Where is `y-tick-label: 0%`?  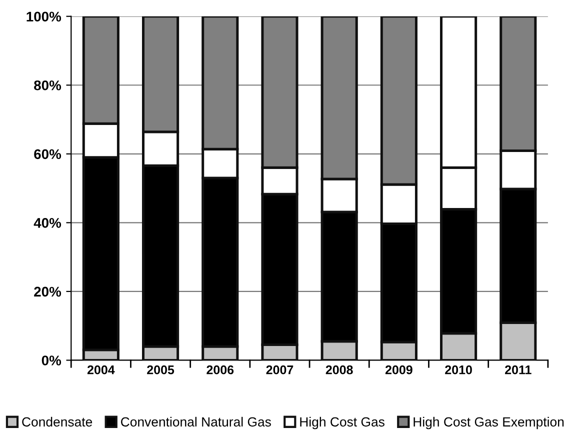 y-tick-label: 0% is located at coordinates (52, 361).